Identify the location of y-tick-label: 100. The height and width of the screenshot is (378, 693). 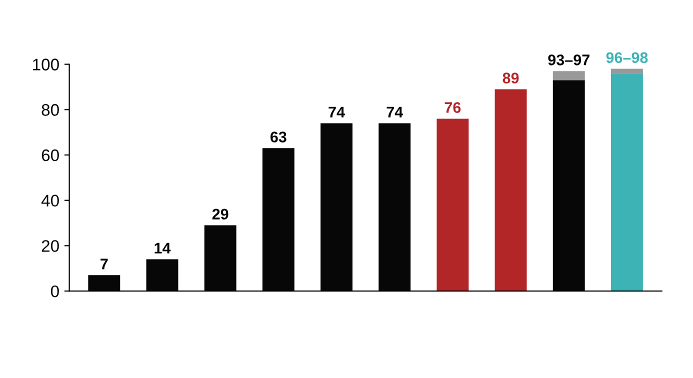
(46, 64).